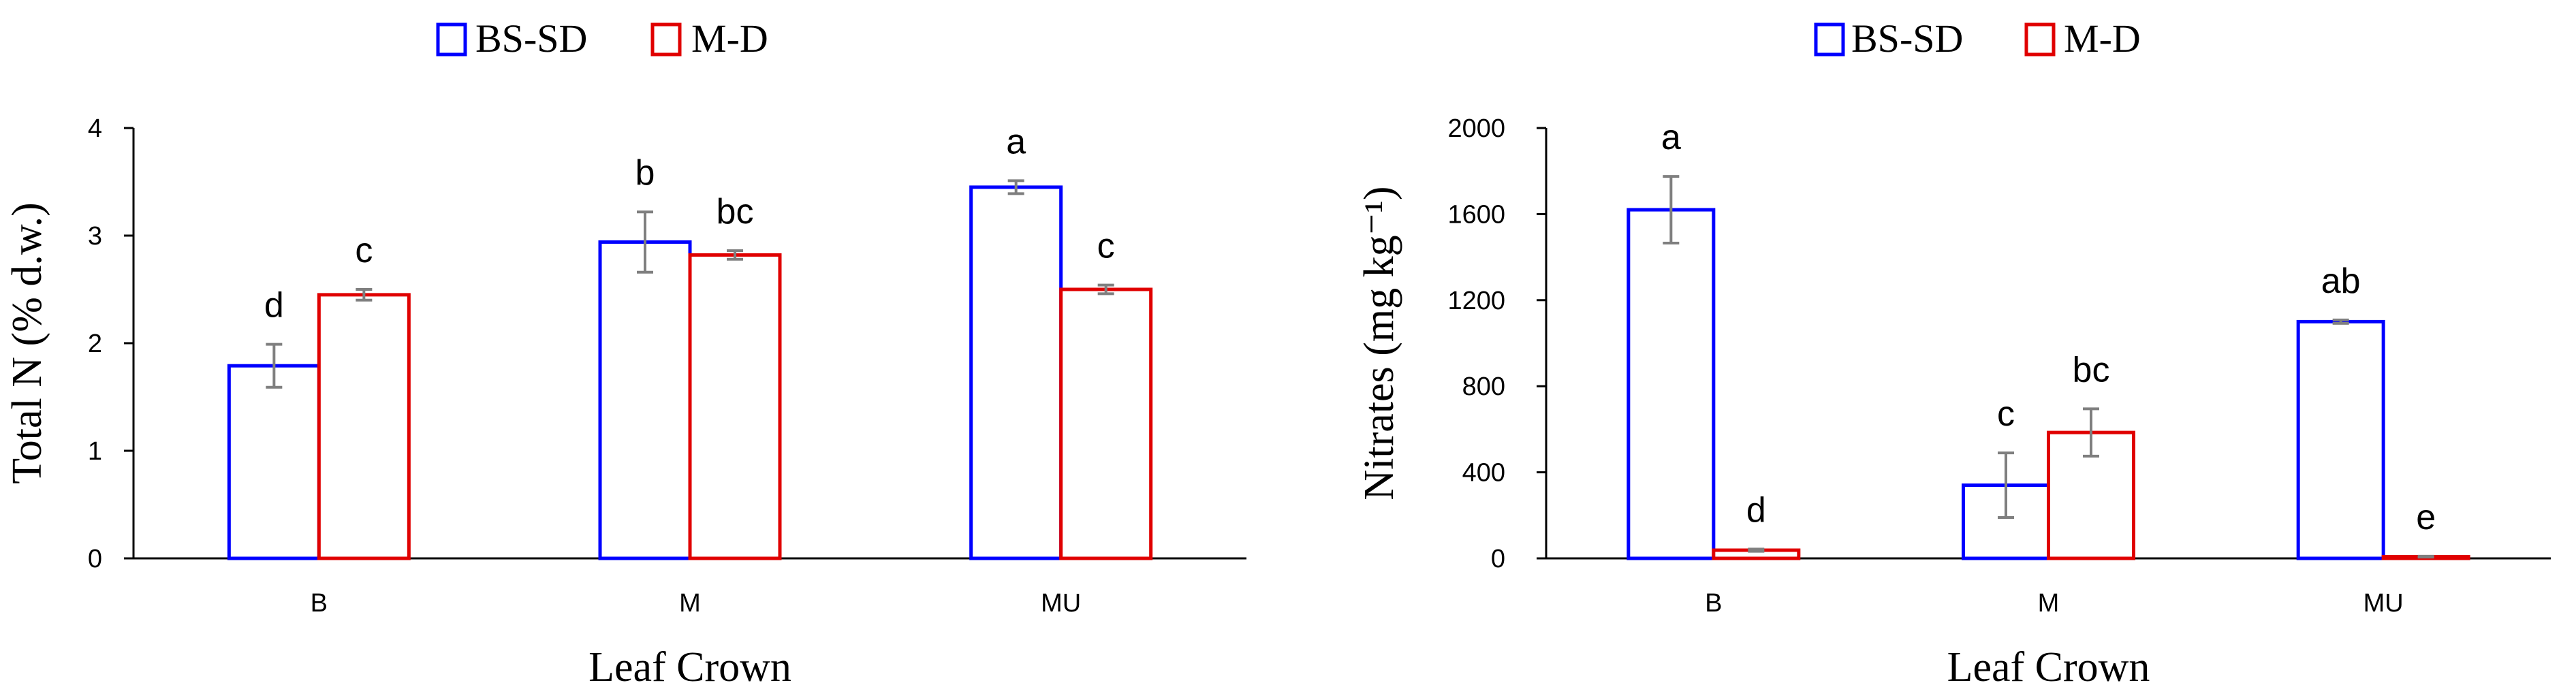 The height and width of the screenshot is (700, 2576). I want to click on significance-label: e, so click(2426, 517).